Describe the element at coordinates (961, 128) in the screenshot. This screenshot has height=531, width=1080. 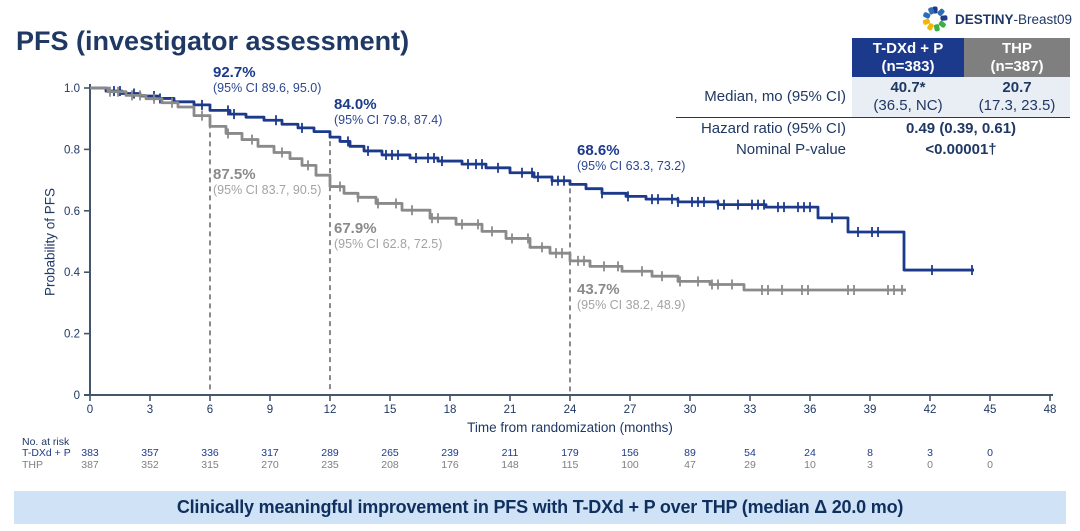
I see `hr-value: 0.49 (0.39, 0.61)` at that location.